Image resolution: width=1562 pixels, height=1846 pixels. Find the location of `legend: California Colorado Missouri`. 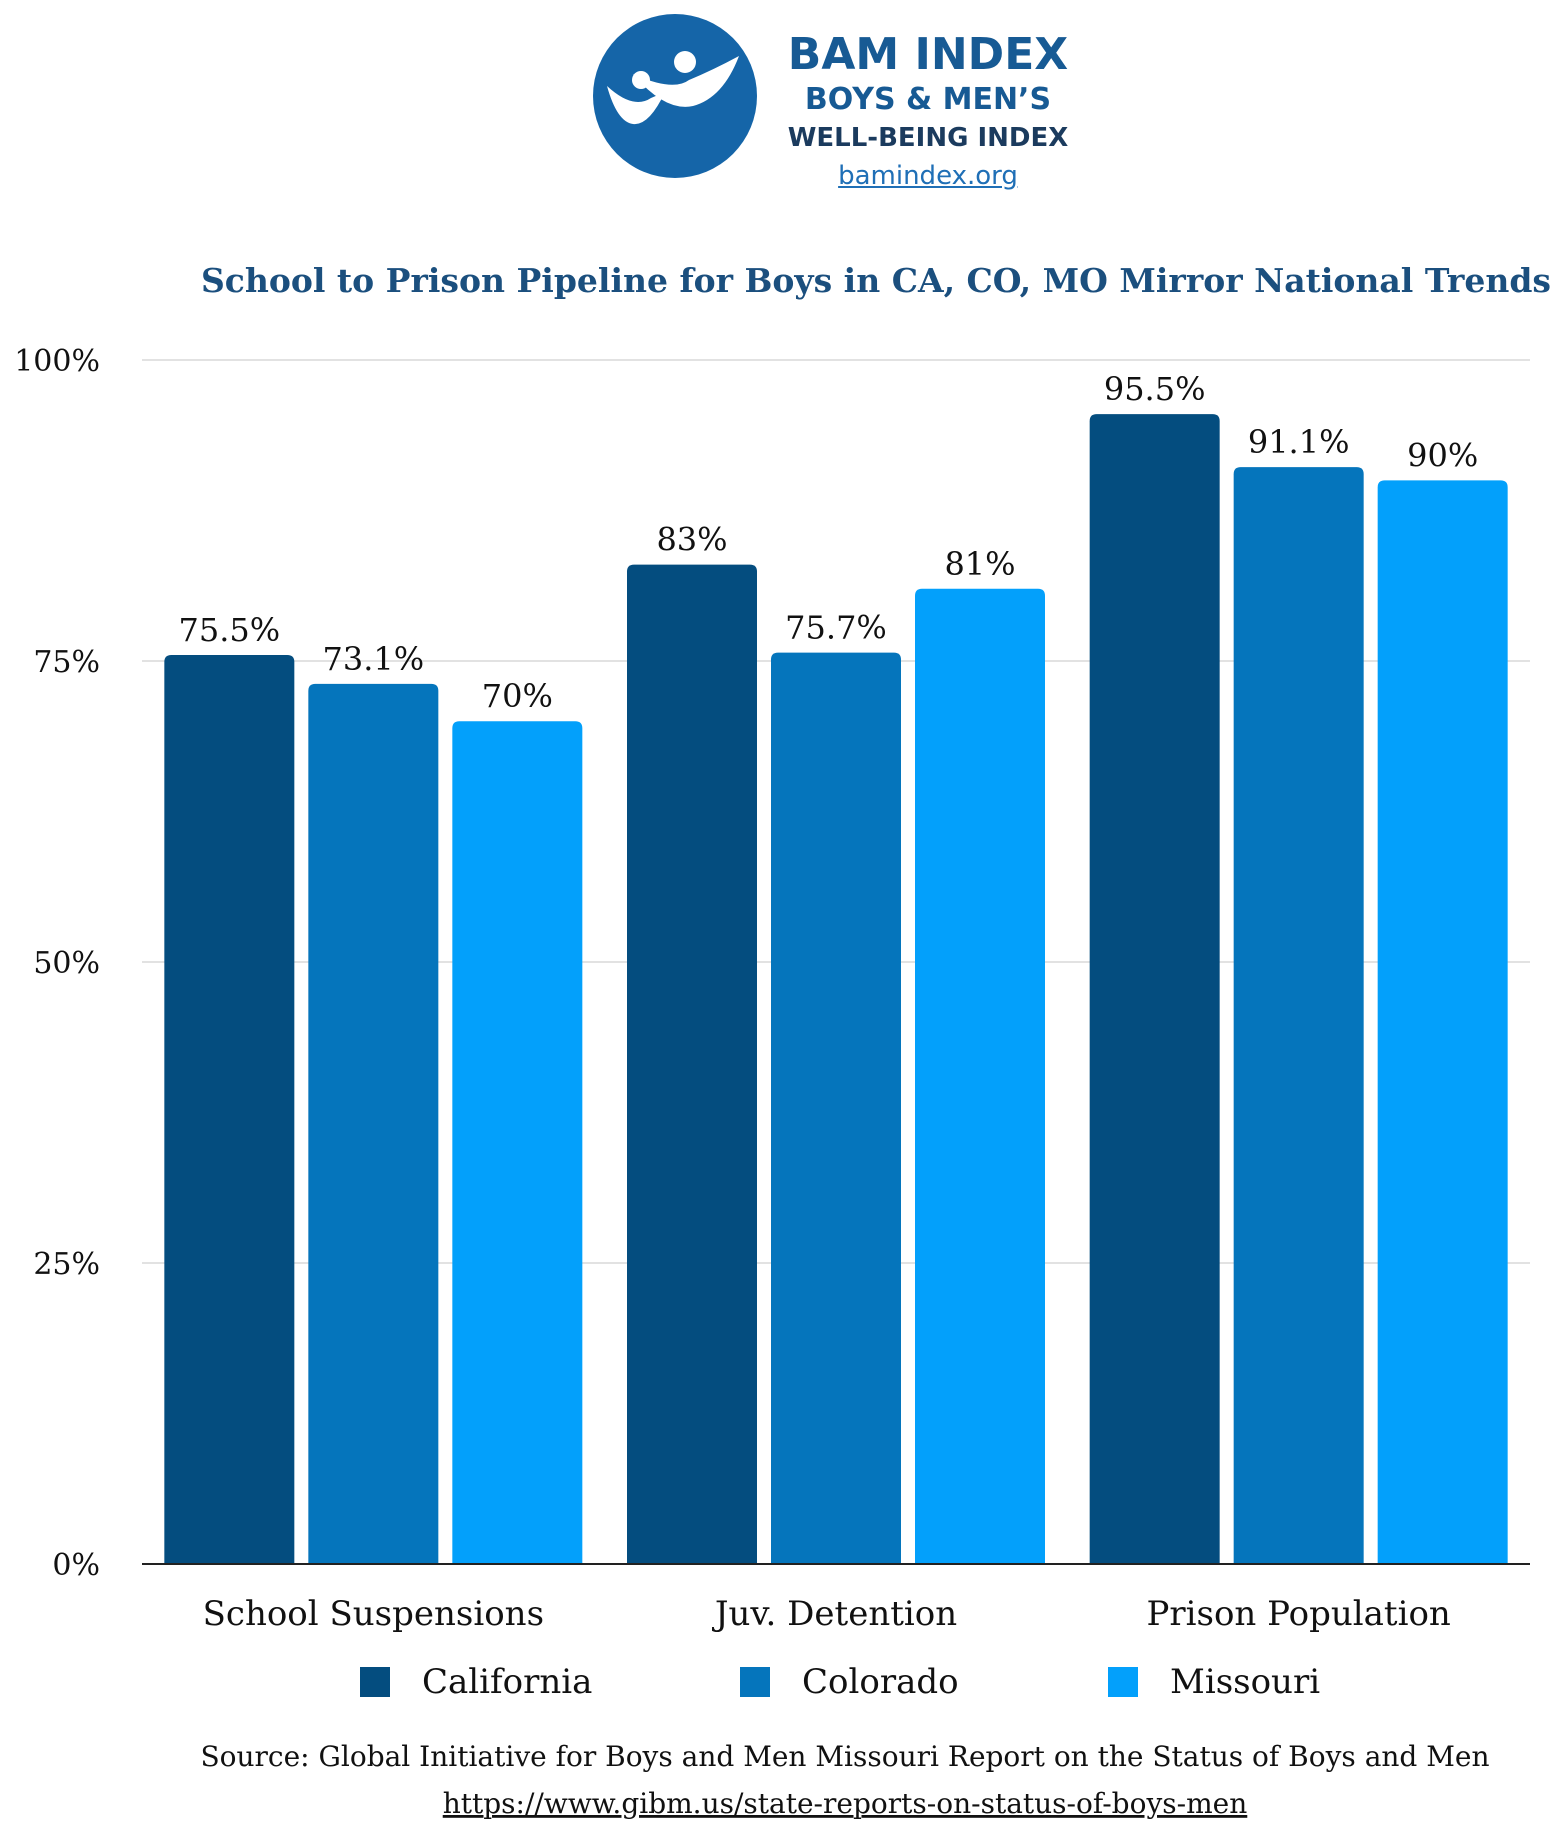

legend: California Colorado Missouri is located at coordinates (840, 1682).